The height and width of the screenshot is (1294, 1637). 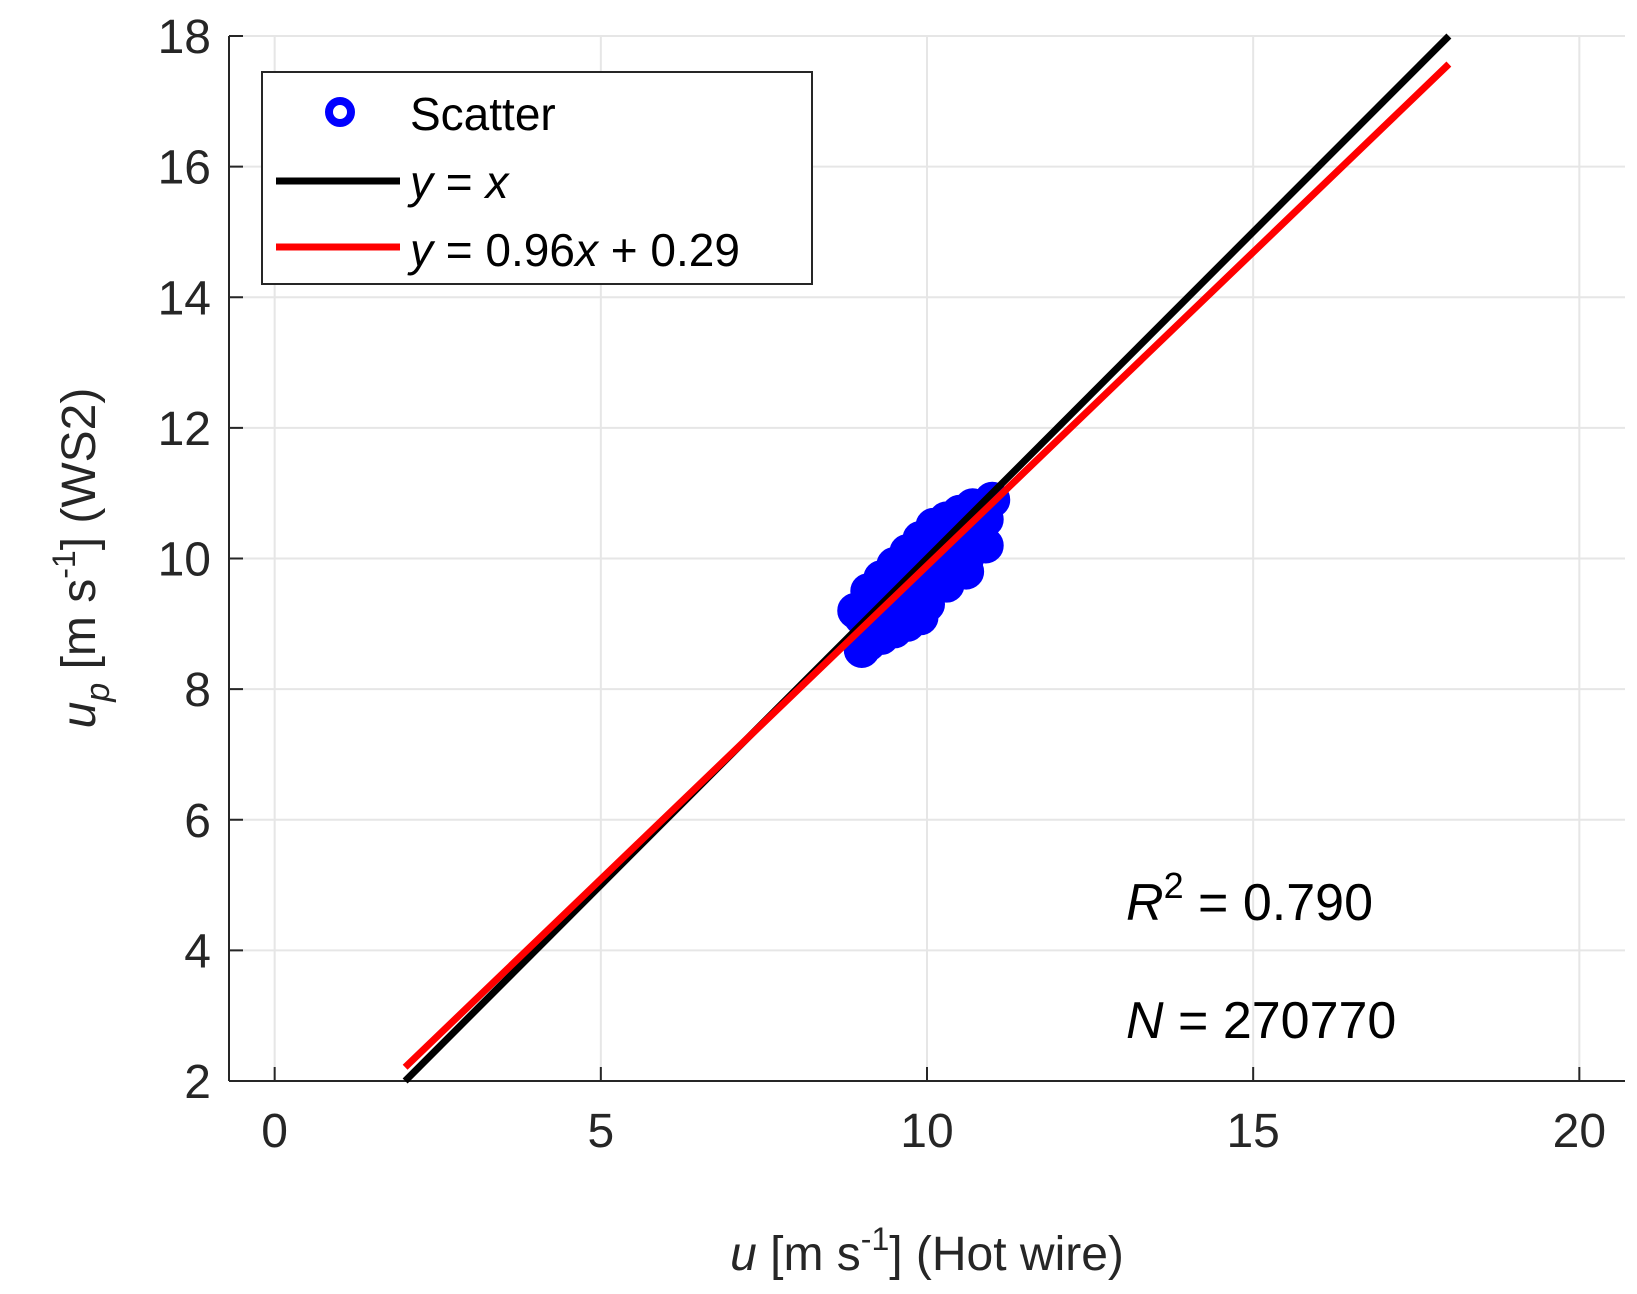 I want to click on y-tick-label: 14, so click(x=184, y=298).